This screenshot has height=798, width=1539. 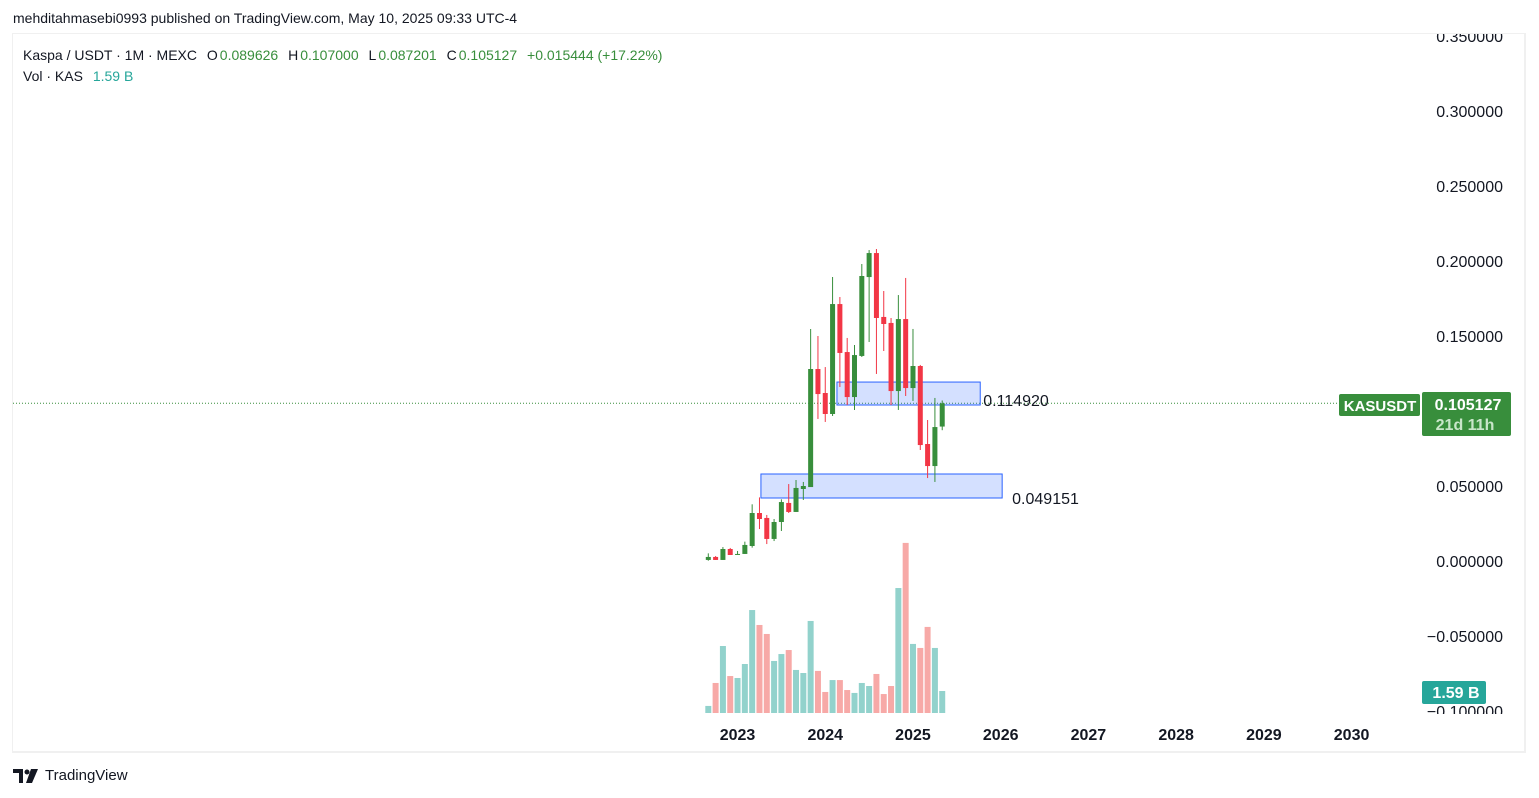 I want to click on close-value: 0.105127, so click(x=488, y=55).